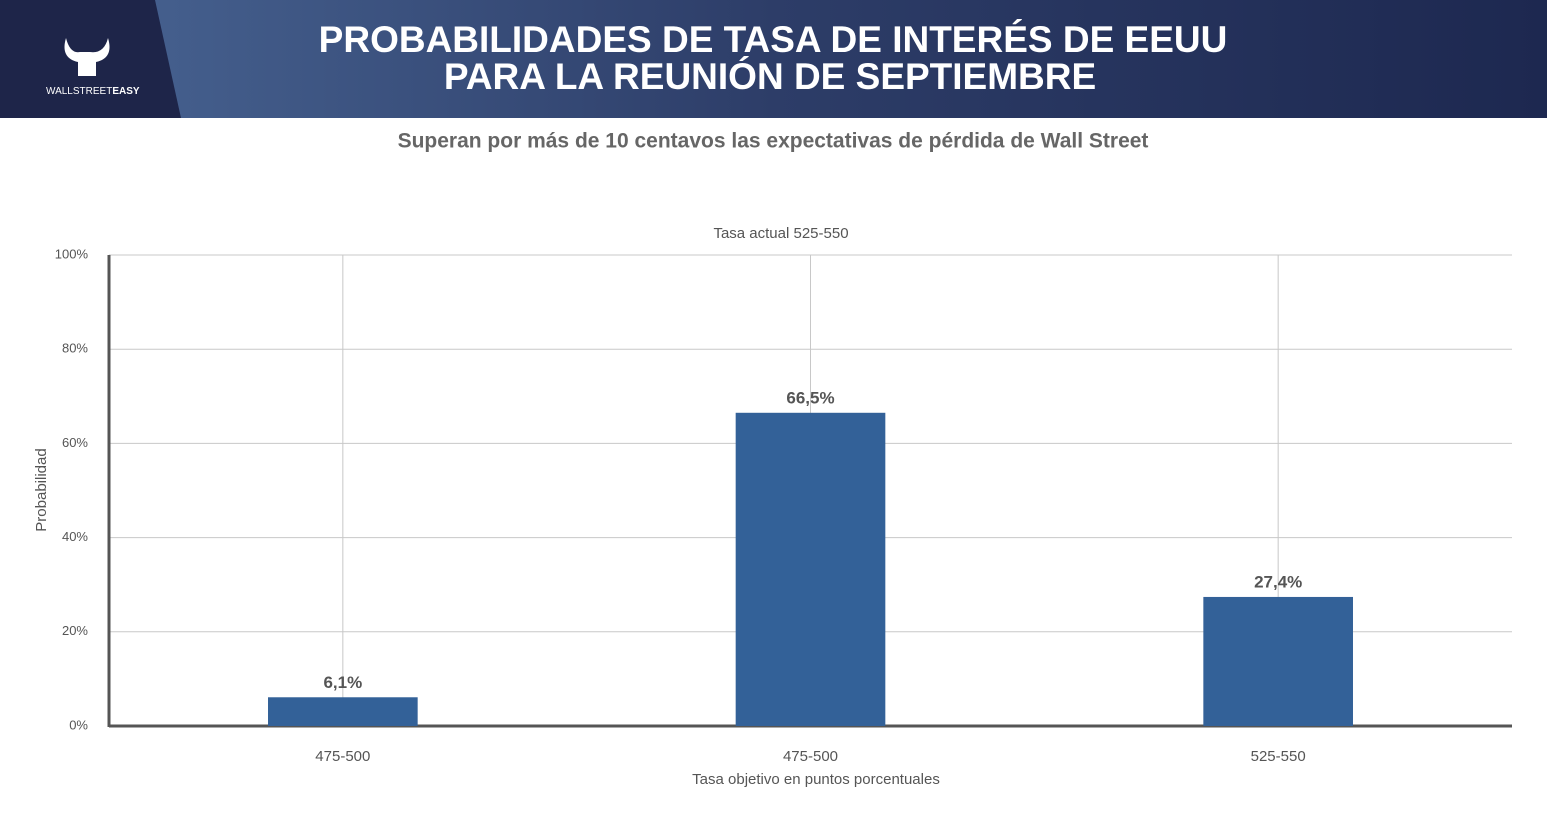  Describe the element at coordinates (79, 91) in the screenshot. I see `logo-word: WALLSTREET` at that location.